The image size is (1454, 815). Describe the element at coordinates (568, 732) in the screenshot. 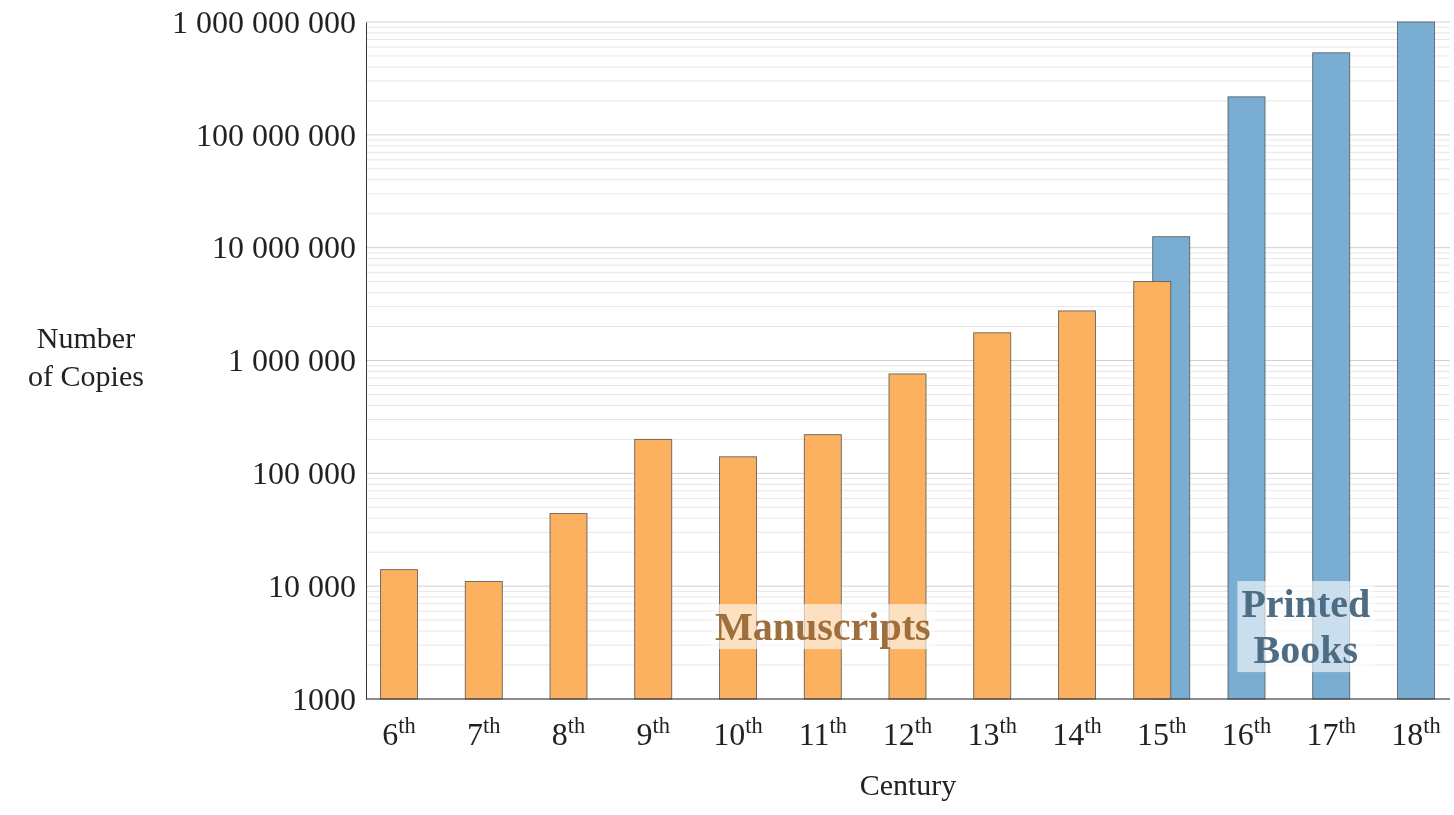

I see `x-tick-label: 8$^{th}$` at that location.